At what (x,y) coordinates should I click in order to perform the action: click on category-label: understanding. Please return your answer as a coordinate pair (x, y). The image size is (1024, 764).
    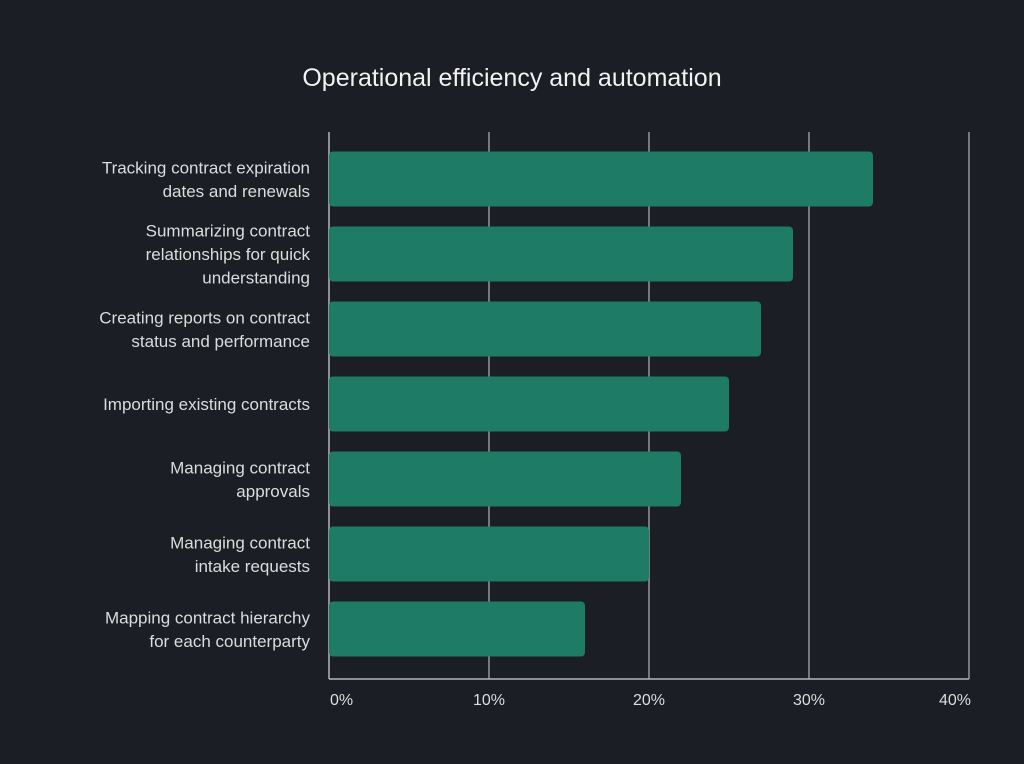
    Looking at the image, I should click on (256, 278).